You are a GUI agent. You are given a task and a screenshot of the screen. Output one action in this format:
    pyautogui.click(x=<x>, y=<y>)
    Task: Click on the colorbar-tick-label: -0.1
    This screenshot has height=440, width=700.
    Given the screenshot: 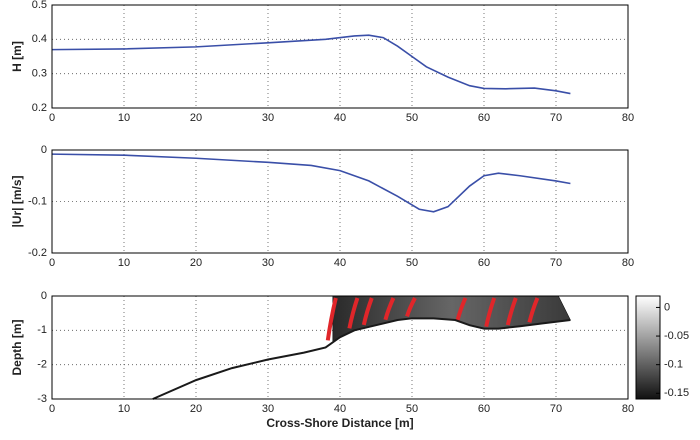 What is the action you would take?
    pyautogui.click(x=673, y=365)
    